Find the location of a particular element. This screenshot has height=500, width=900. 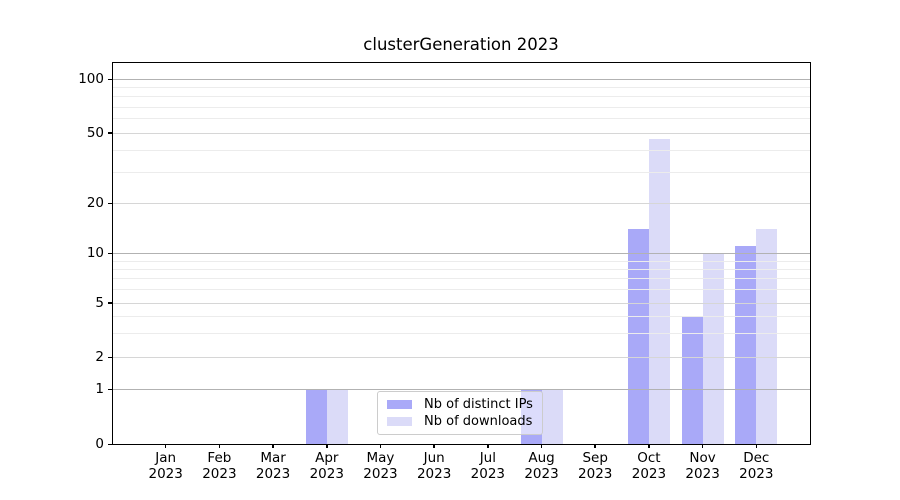

x-tick-month: Oct is located at coordinates (649, 458).